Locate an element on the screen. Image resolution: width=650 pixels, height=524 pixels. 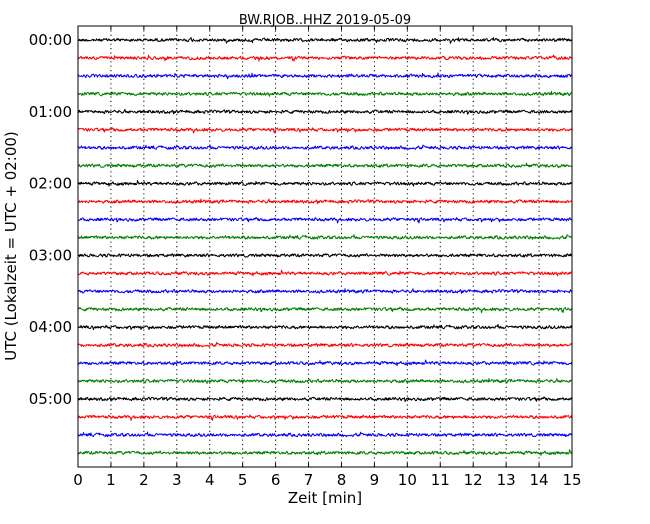
y-tick-label: 00:00 is located at coordinates (50, 40).